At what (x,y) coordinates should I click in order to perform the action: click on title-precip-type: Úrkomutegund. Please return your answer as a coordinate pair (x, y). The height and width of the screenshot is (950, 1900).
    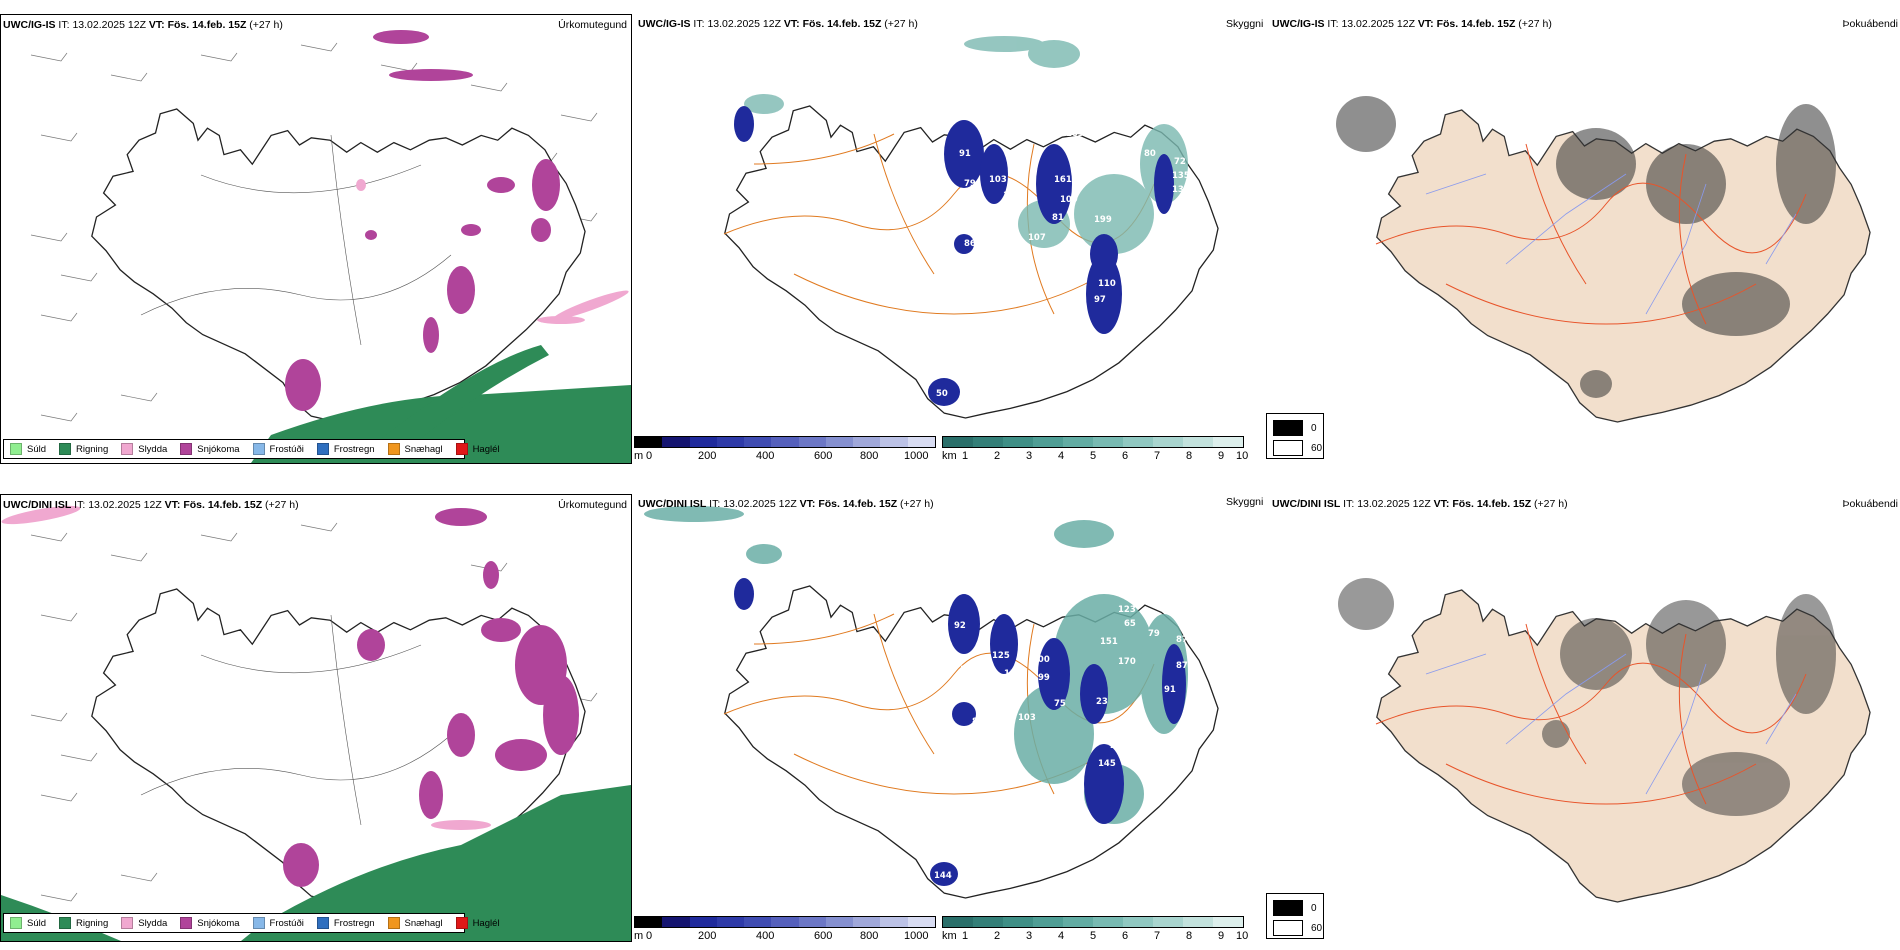
    Looking at the image, I should click on (592, 505).